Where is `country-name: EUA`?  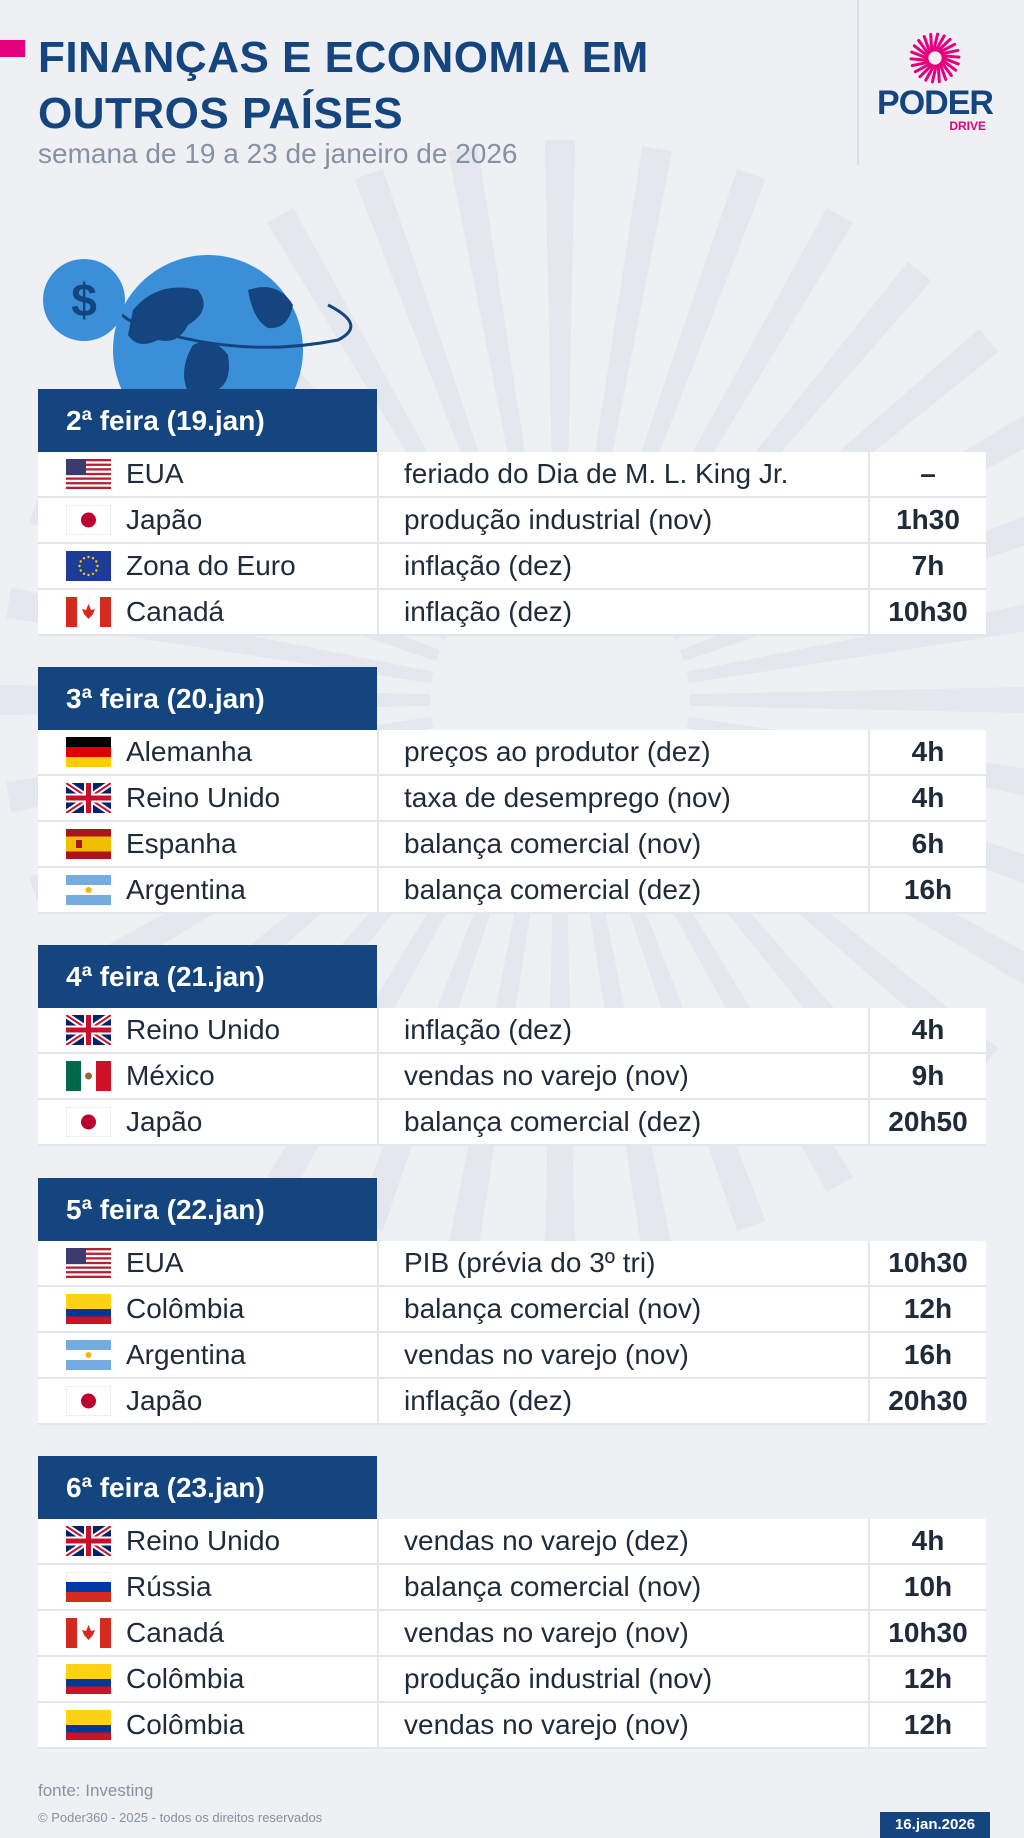
country-name: EUA is located at coordinates (155, 473).